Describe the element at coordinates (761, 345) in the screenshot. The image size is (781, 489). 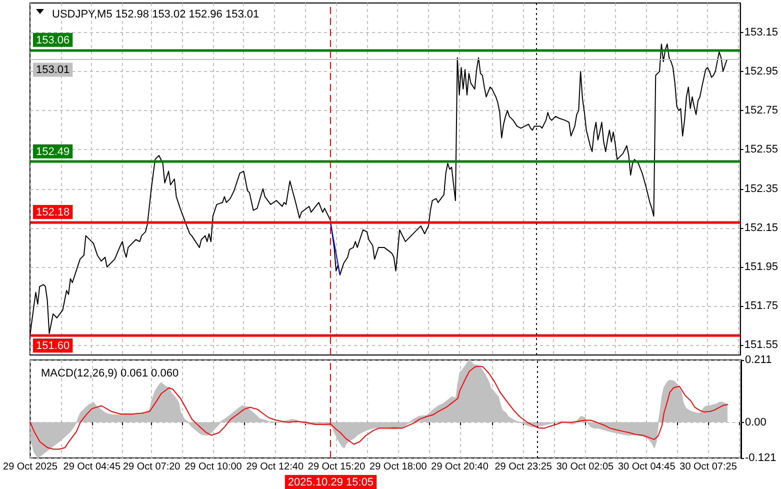
I see `y-tick-label: 151.55` at that location.